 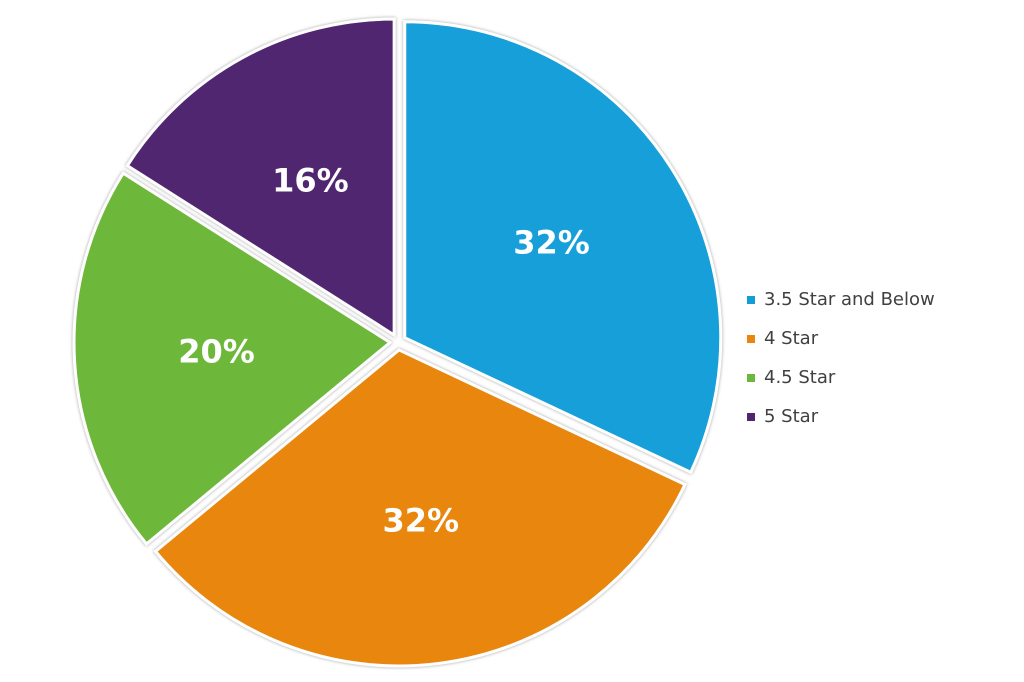 What do you see at coordinates (791, 416) in the screenshot?
I see `legend-label: 5 Star` at bounding box center [791, 416].